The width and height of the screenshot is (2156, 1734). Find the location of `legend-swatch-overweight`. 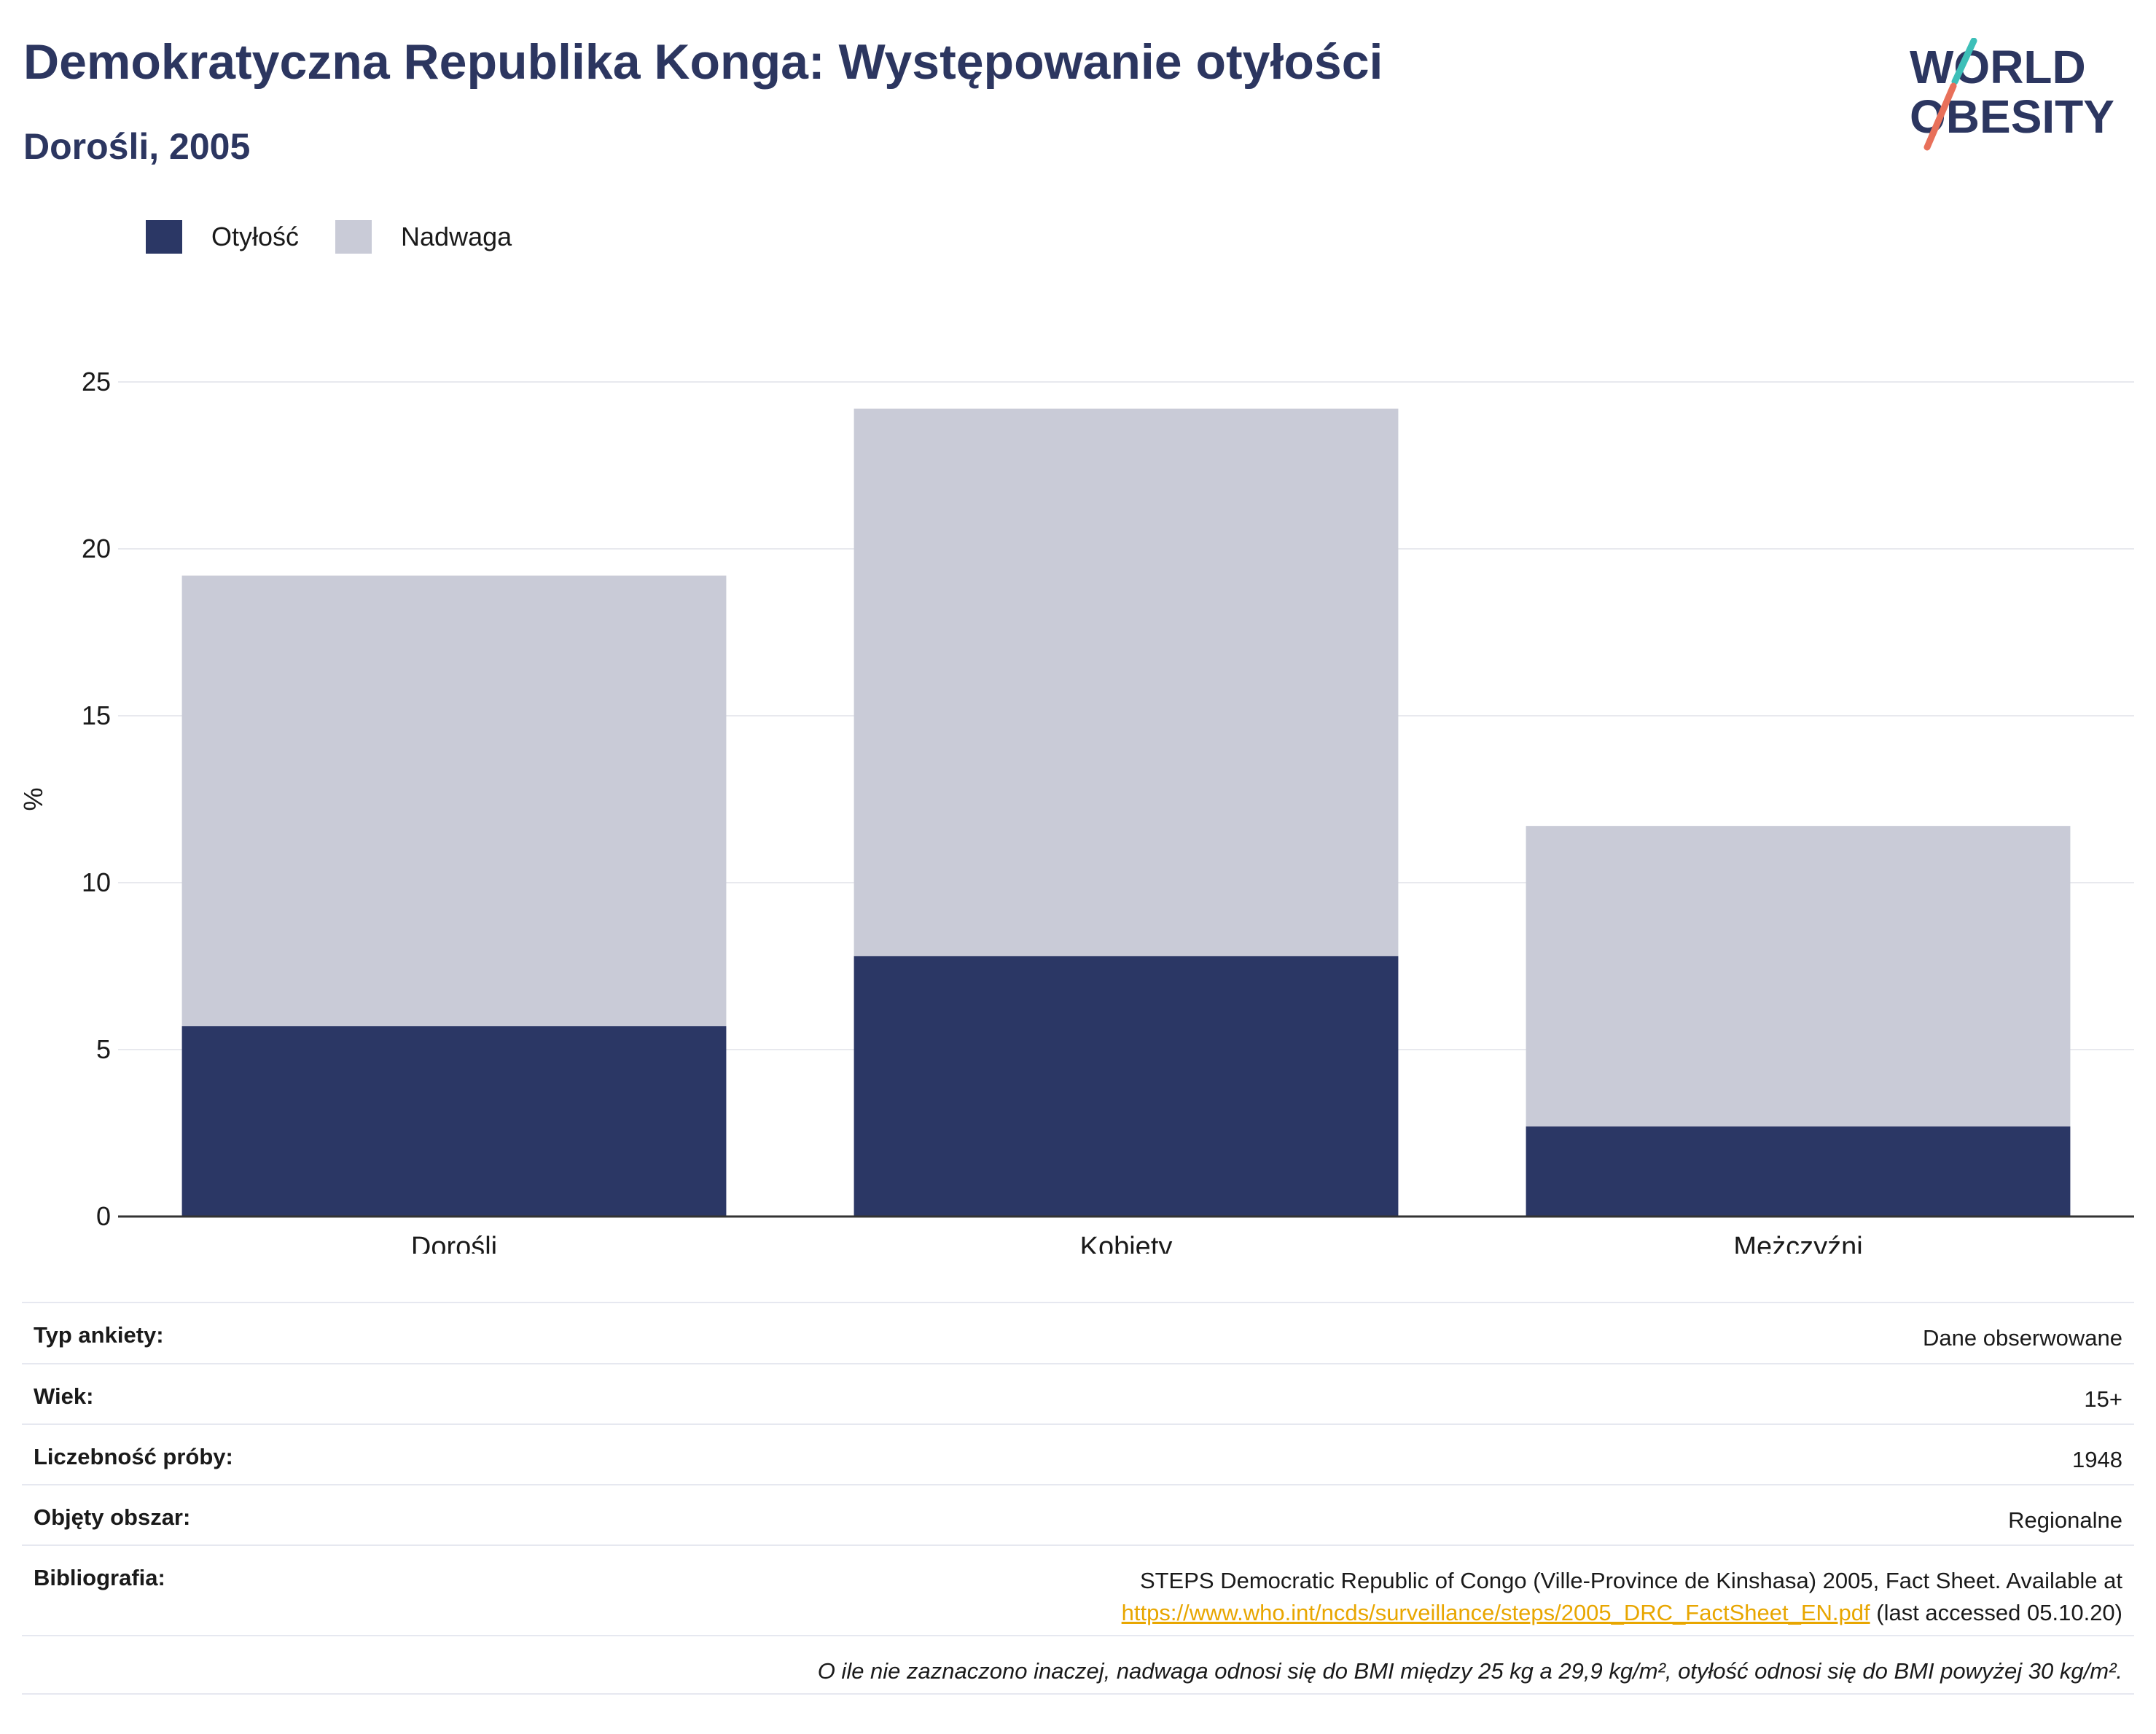

legend-swatch-overweight is located at coordinates (353, 237).